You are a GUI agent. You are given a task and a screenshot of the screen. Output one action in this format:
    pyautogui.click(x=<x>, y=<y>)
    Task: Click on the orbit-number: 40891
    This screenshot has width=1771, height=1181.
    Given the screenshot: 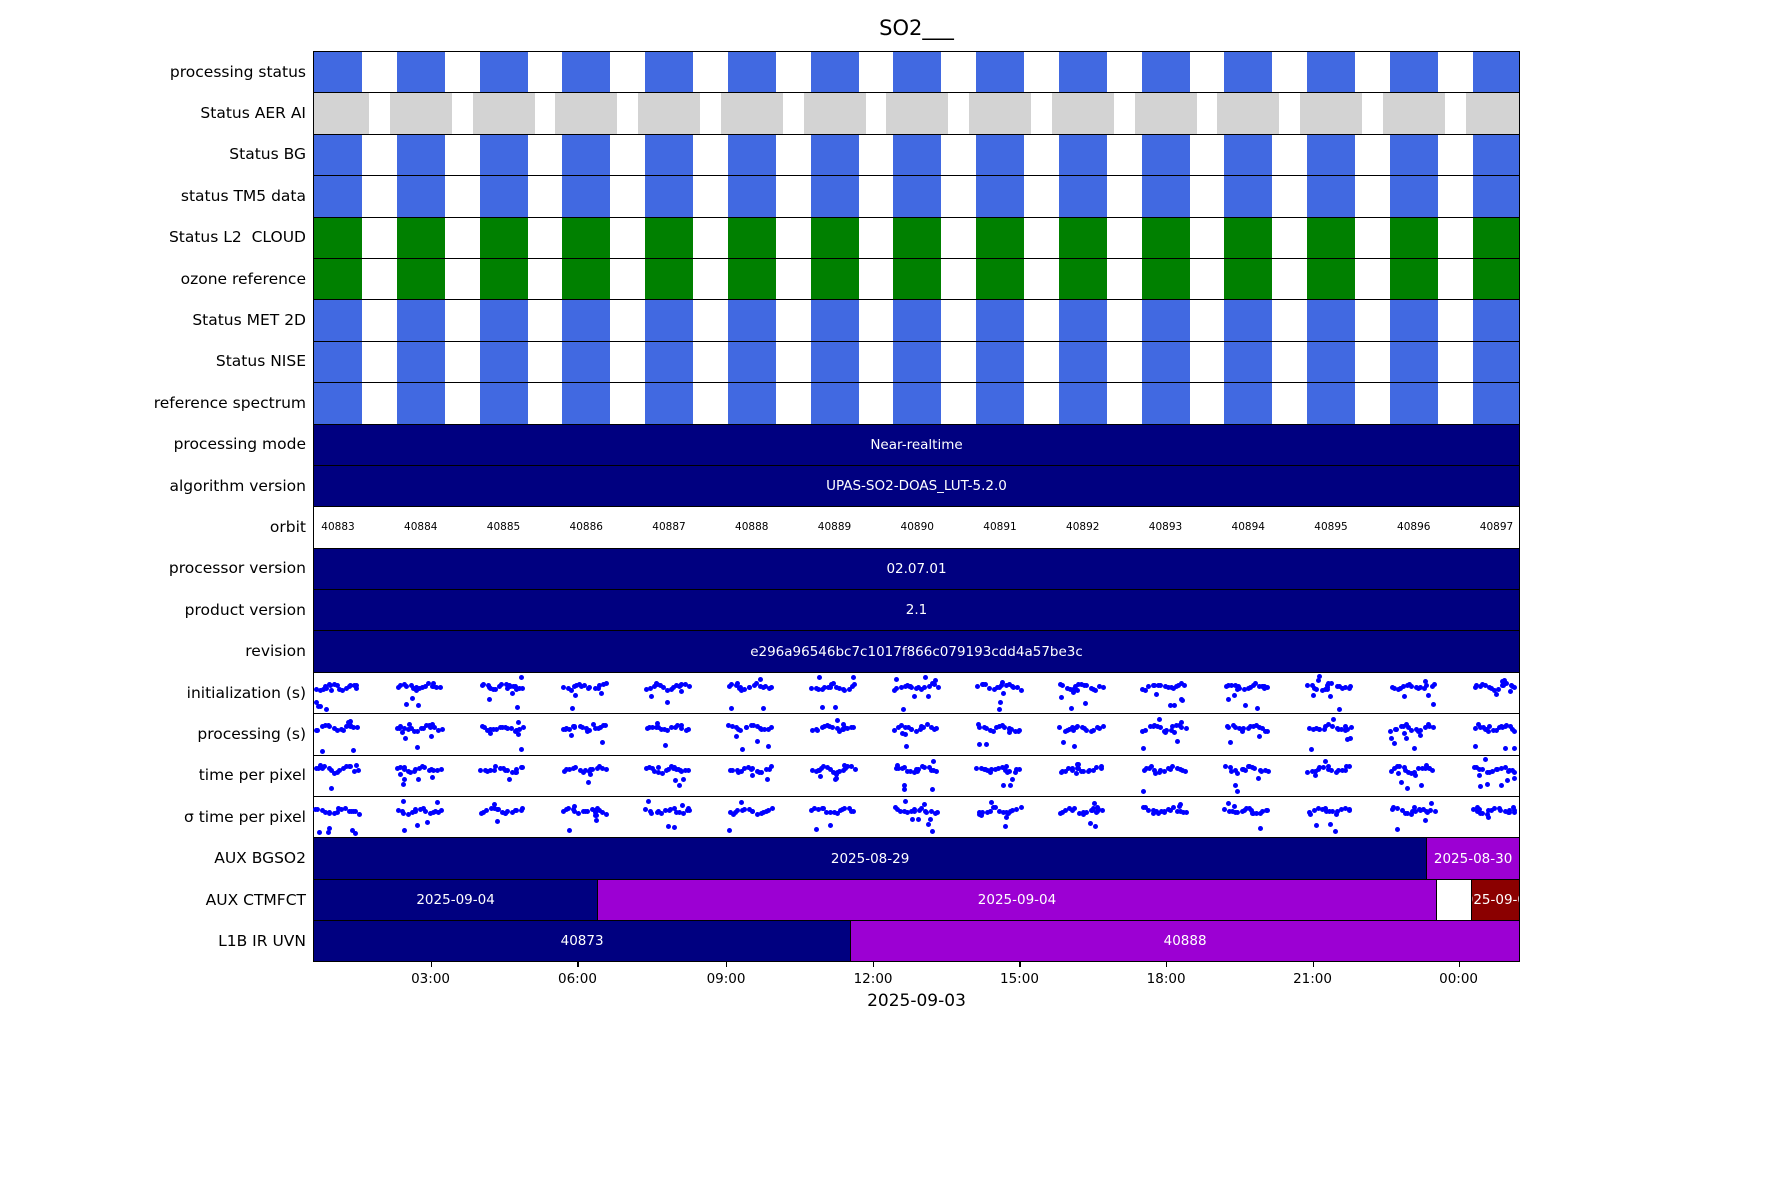 What is the action you would take?
    pyautogui.click(x=1000, y=527)
    